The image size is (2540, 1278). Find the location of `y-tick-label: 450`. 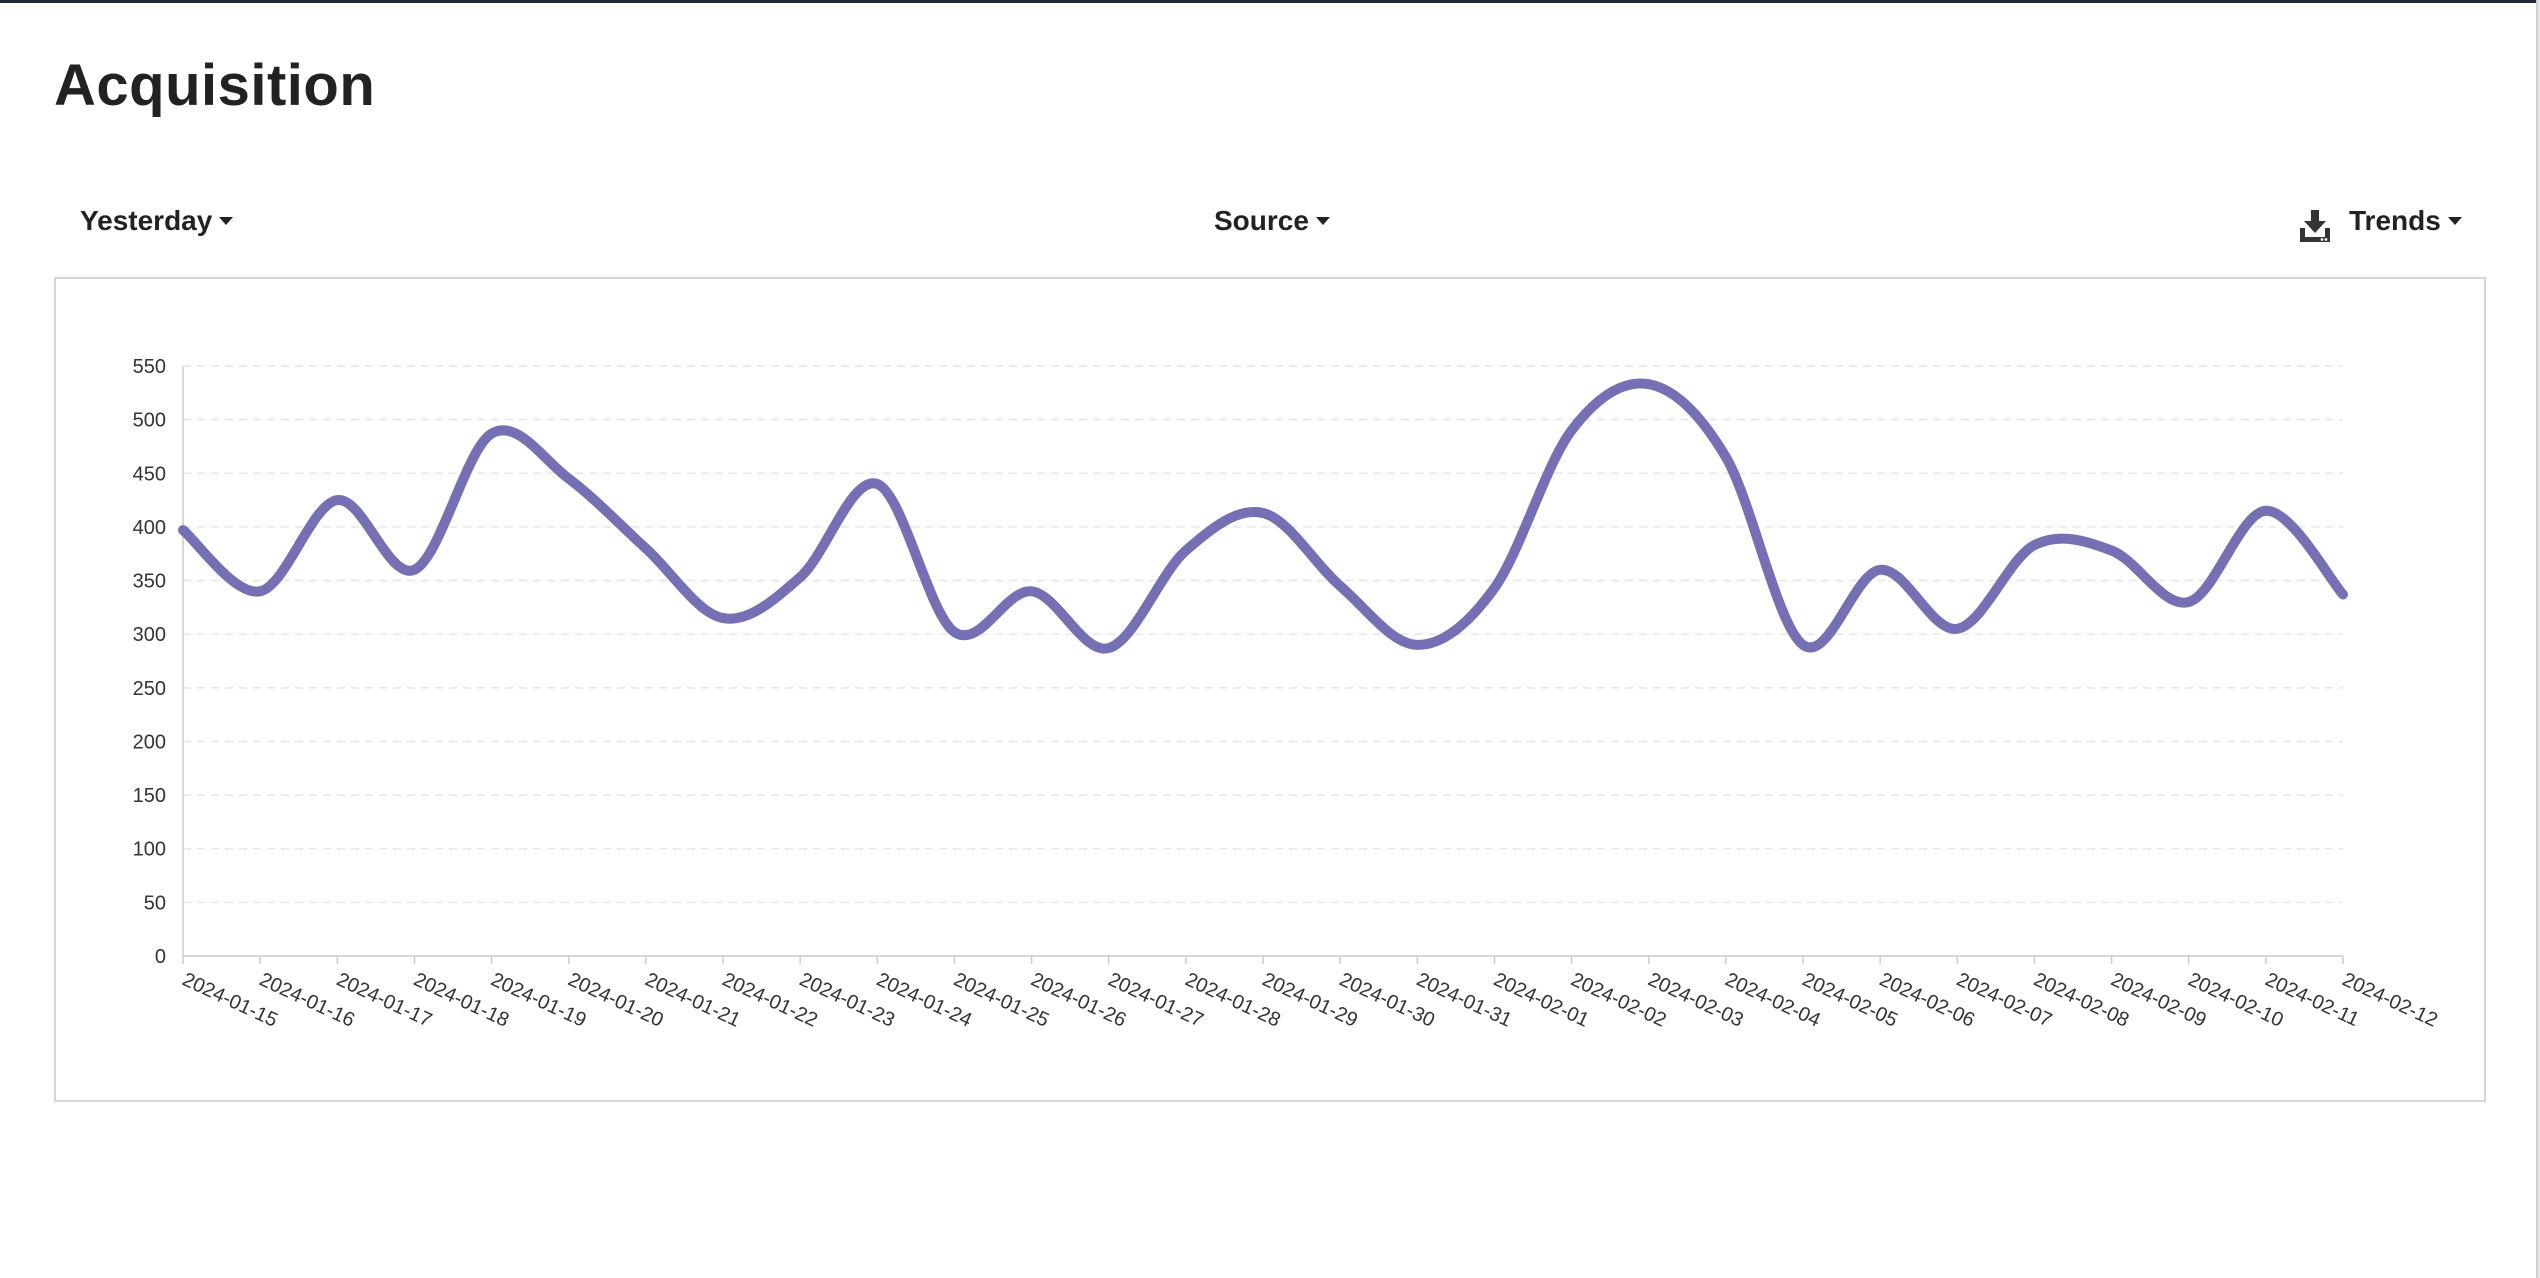

y-tick-label: 450 is located at coordinates (149, 474).